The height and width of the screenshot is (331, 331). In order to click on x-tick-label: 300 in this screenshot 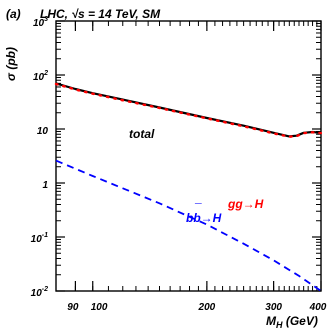, I will do `click(273, 307)`.